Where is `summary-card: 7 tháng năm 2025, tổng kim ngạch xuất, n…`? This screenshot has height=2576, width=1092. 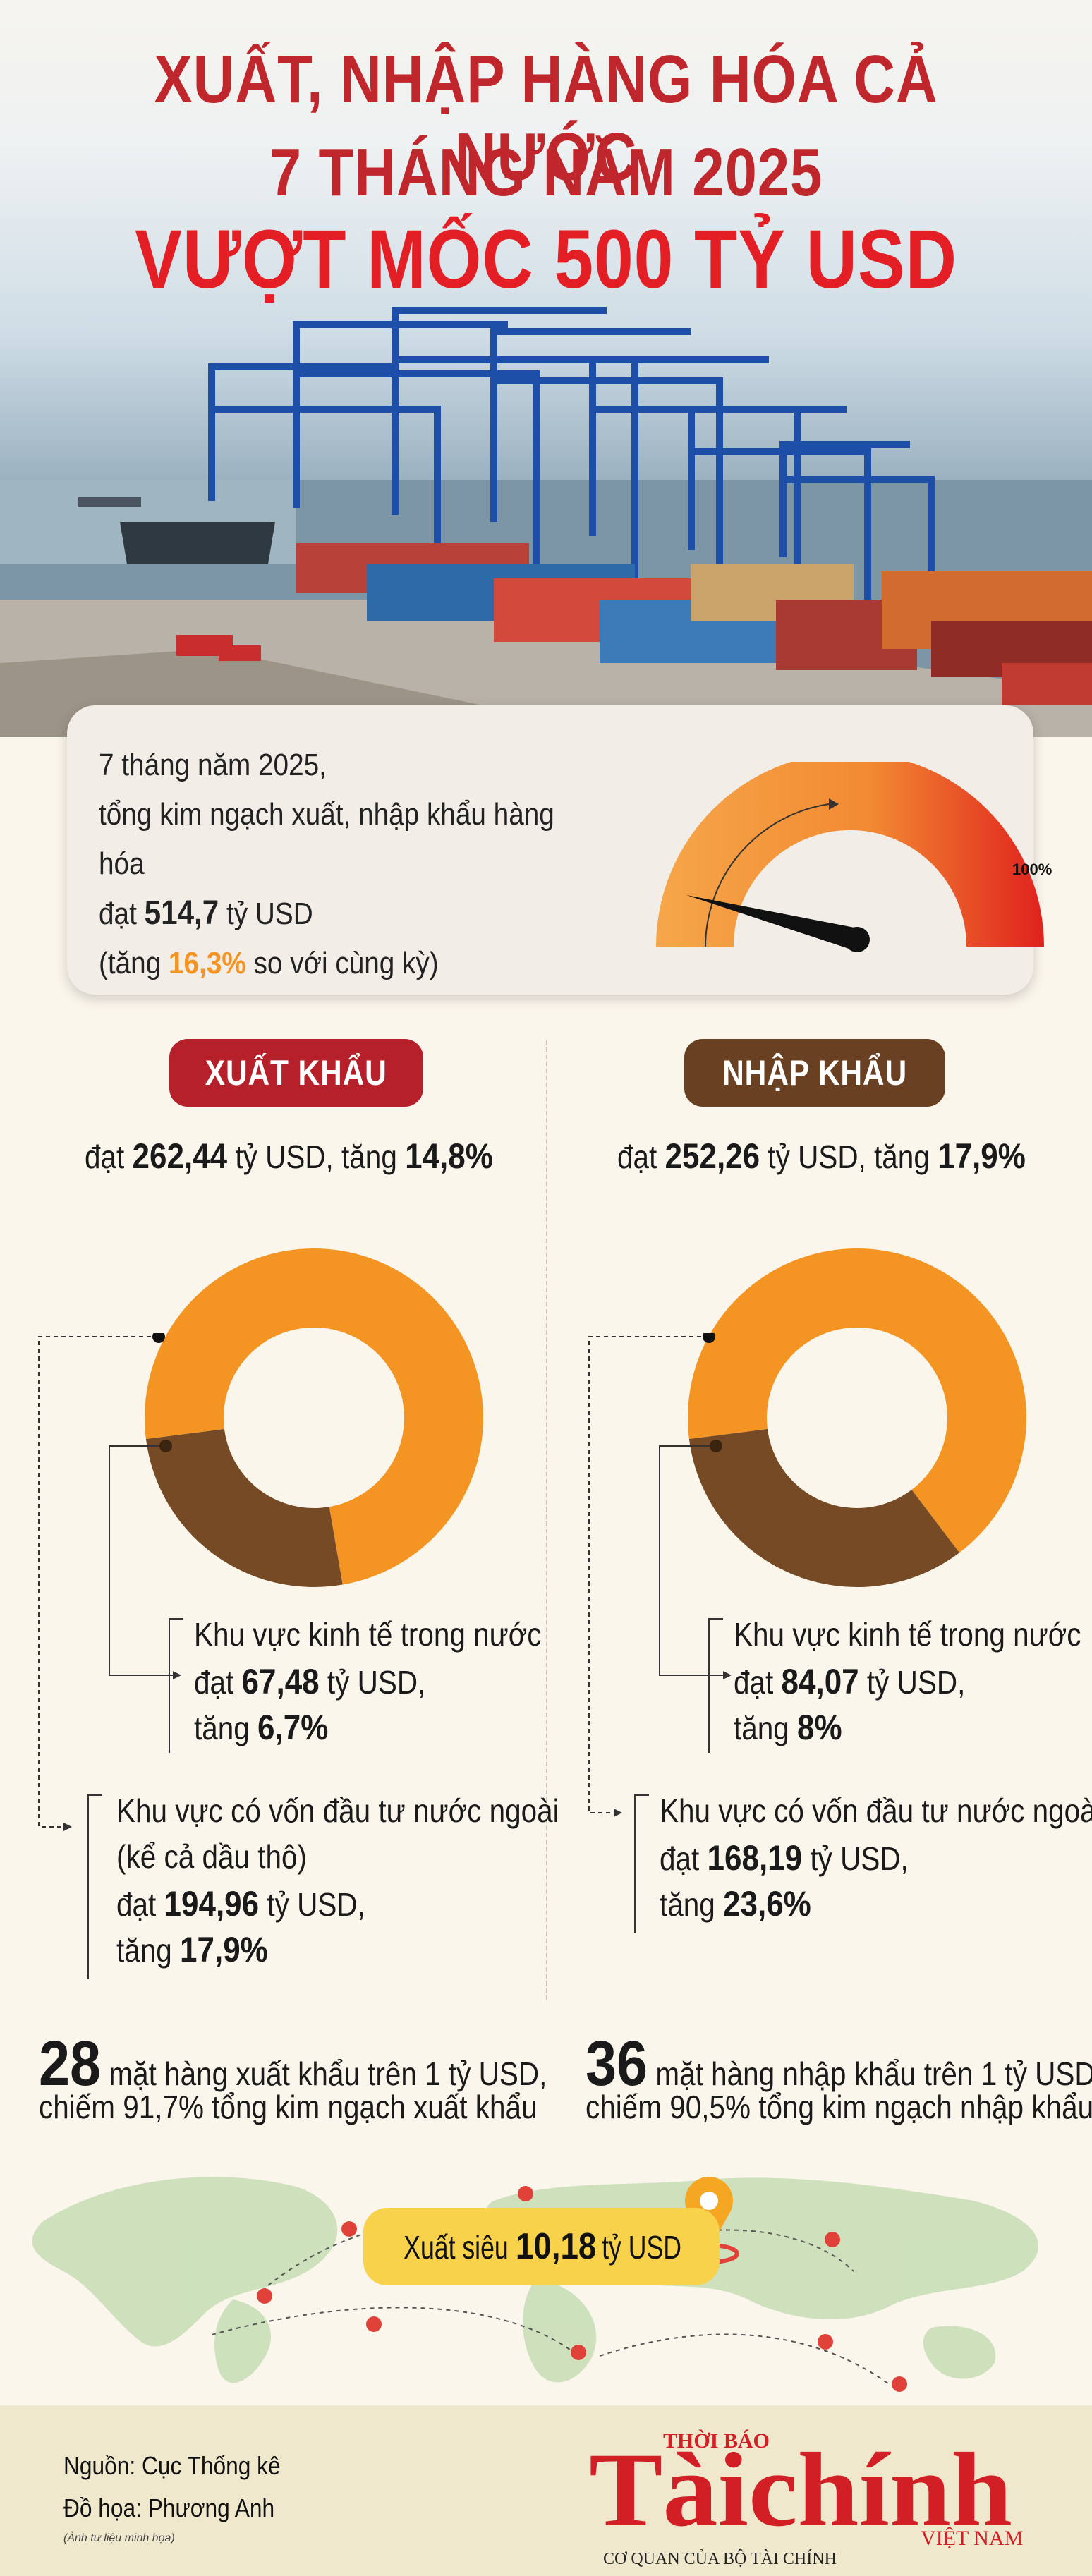 summary-card: 7 tháng năm 2025, tổng kim ngạch xuất, n… is located at coordinates (560, 850).